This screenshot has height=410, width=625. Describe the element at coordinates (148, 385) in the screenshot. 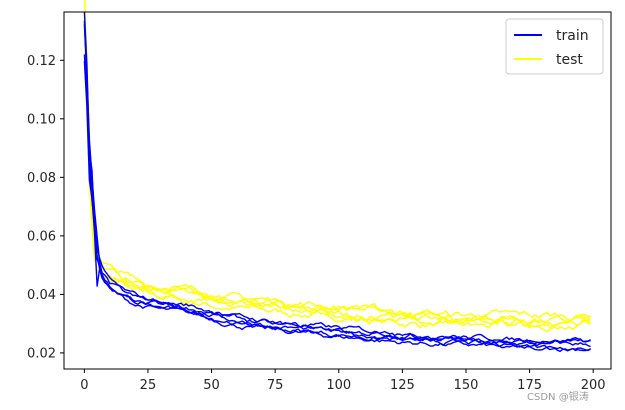

I see `x-tick-label: 25` at that location.